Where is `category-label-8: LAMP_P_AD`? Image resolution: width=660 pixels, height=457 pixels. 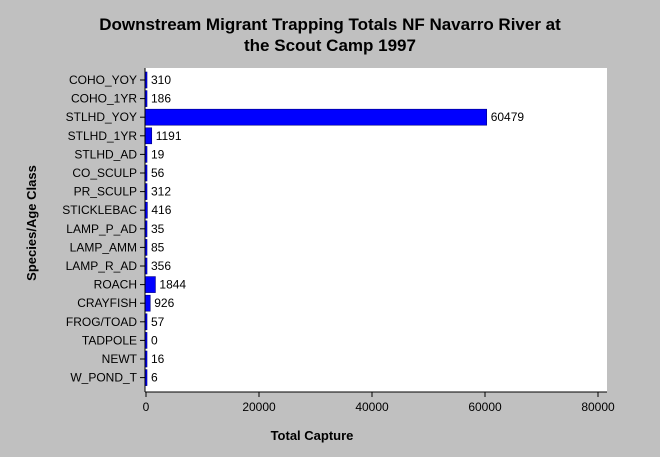
category-label-8: LAMP_P_AD is located at coordinates (101, 229).